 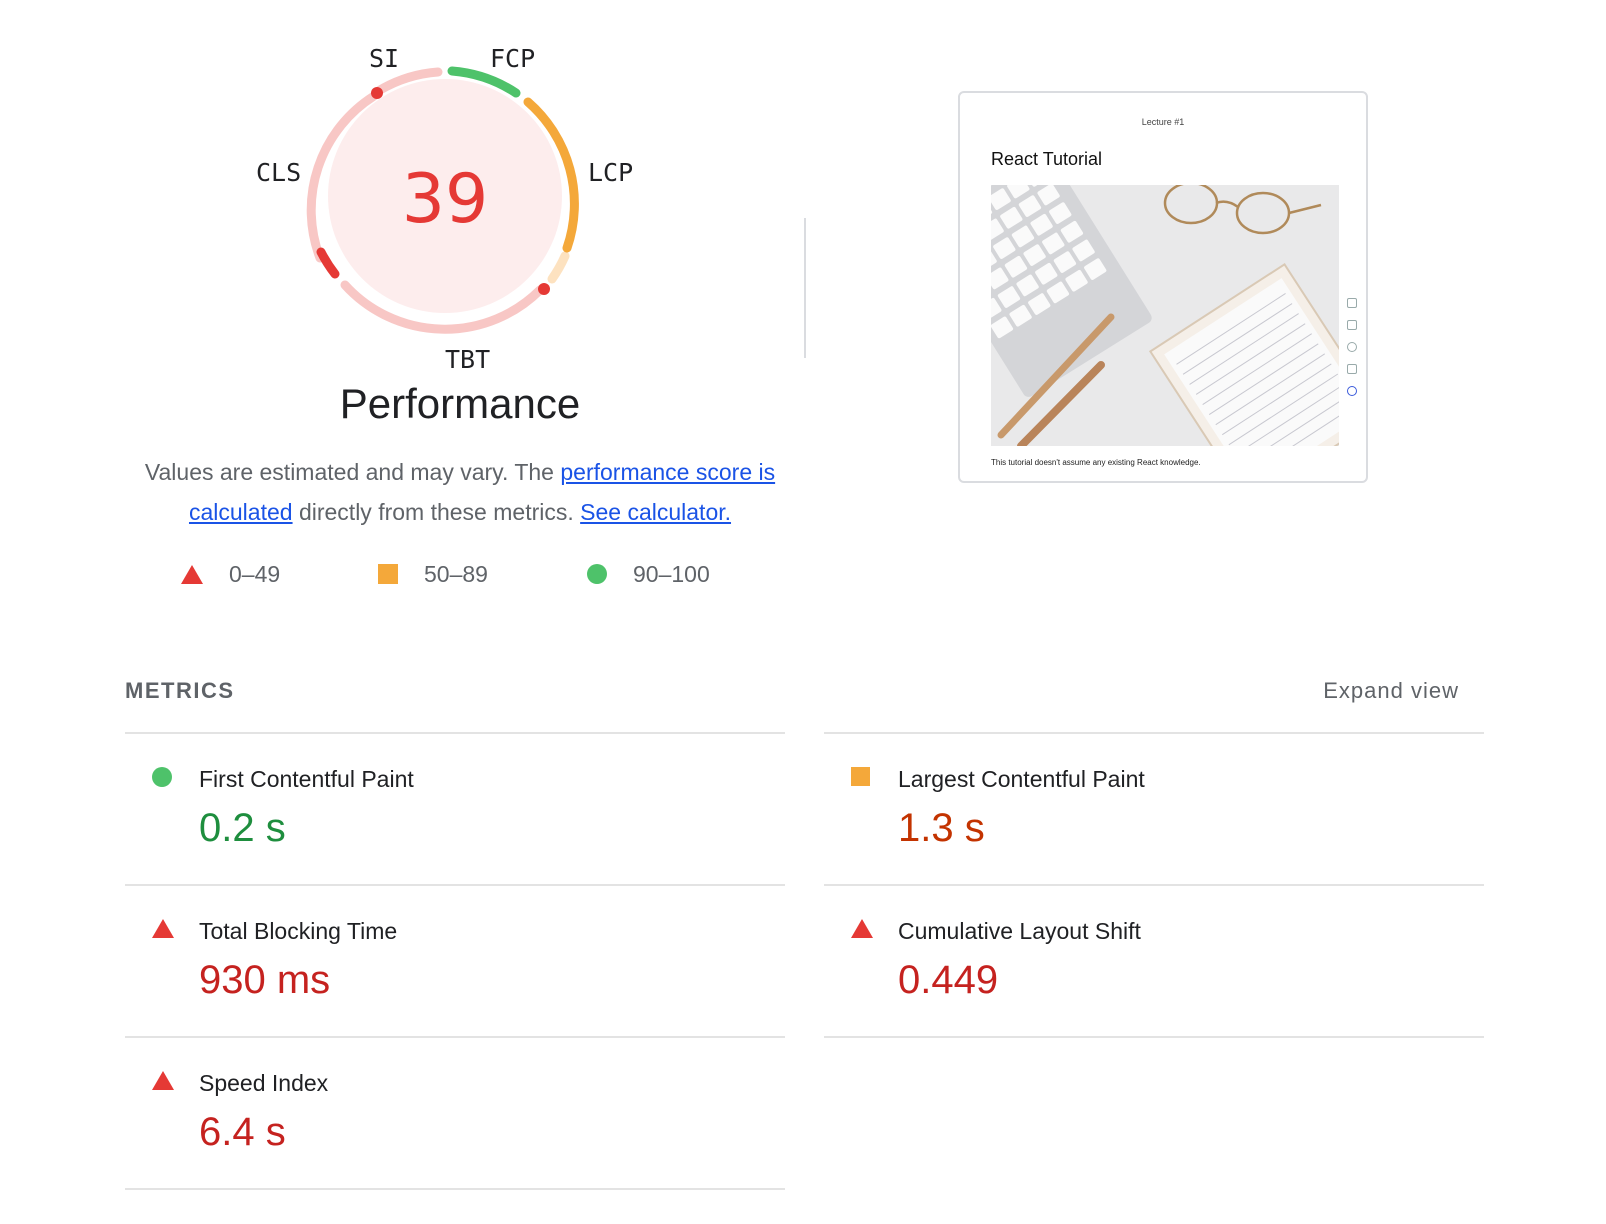 I want to click on legend-average: 50–89, so click(x=433, y=574).